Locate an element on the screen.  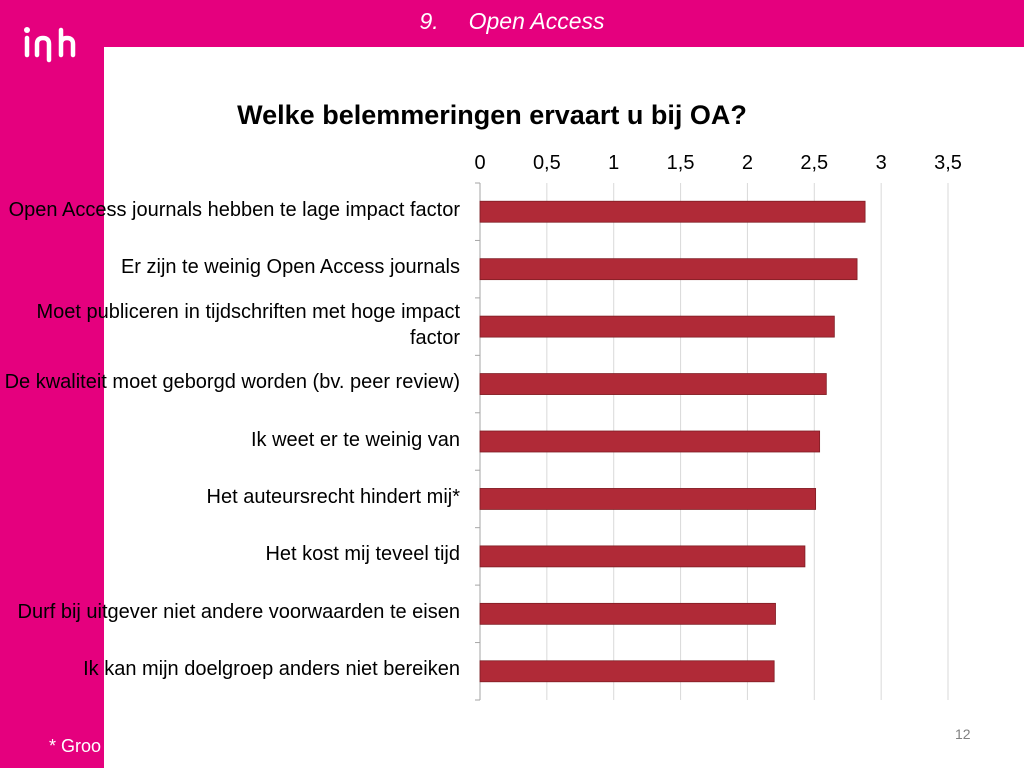
section-number: 9. is located at coordinates (429, 21).